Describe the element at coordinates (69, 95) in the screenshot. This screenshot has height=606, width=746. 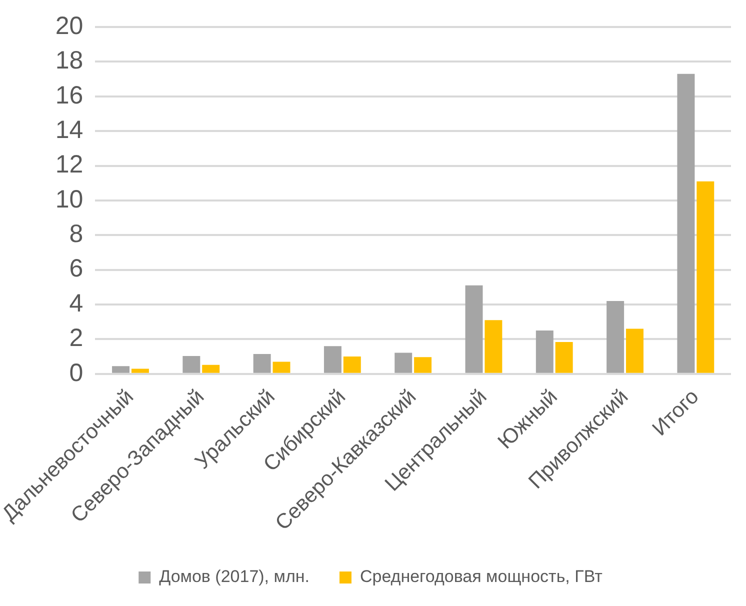
I see `y-tick-label: 16` at that location.